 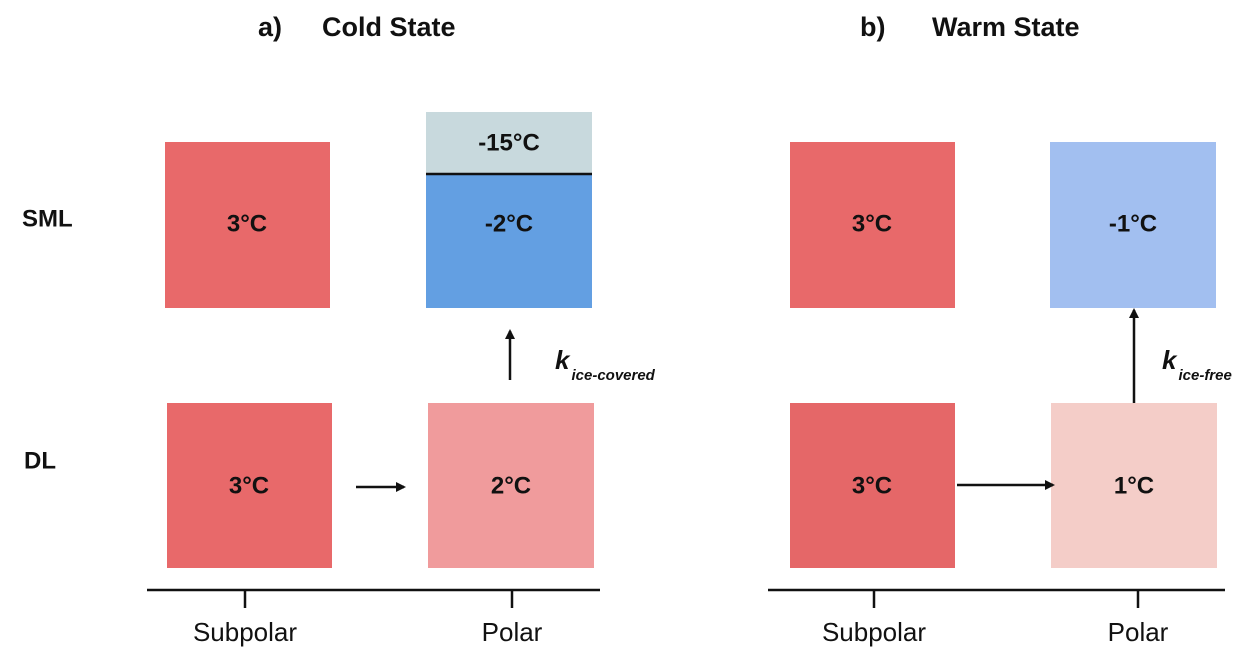 I want to click on panel-title: Warm State, so click(x=1006, y=27).